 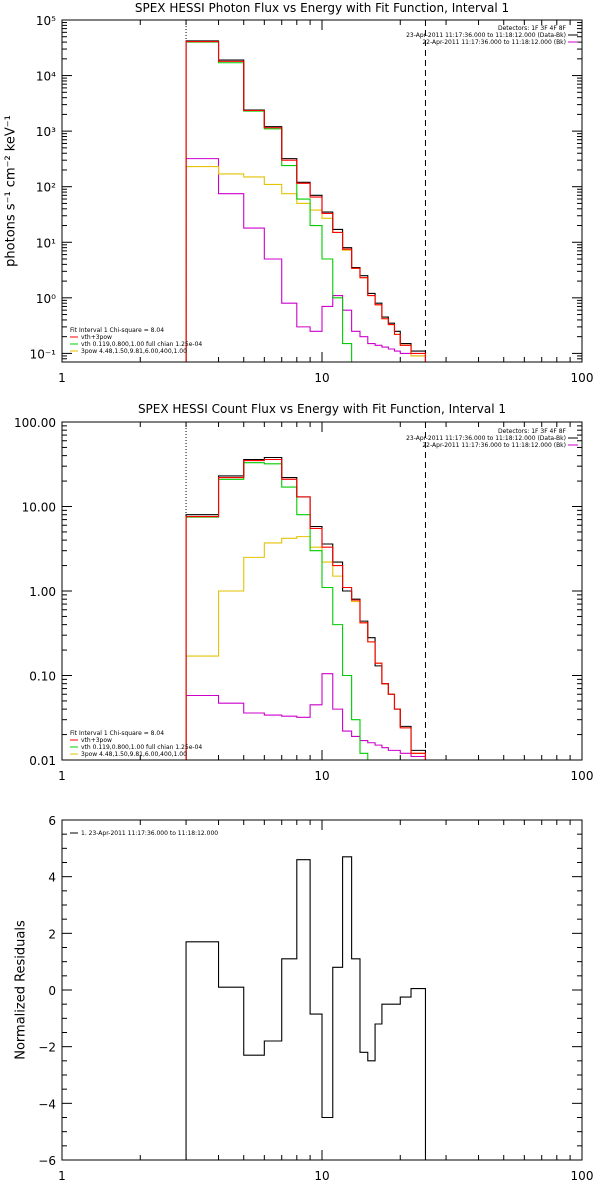 What do you see at coordinates (21, 990) in the screenshot?
I see `y-axis-label: Normalized Residuals` at bounding box center [21, 990].